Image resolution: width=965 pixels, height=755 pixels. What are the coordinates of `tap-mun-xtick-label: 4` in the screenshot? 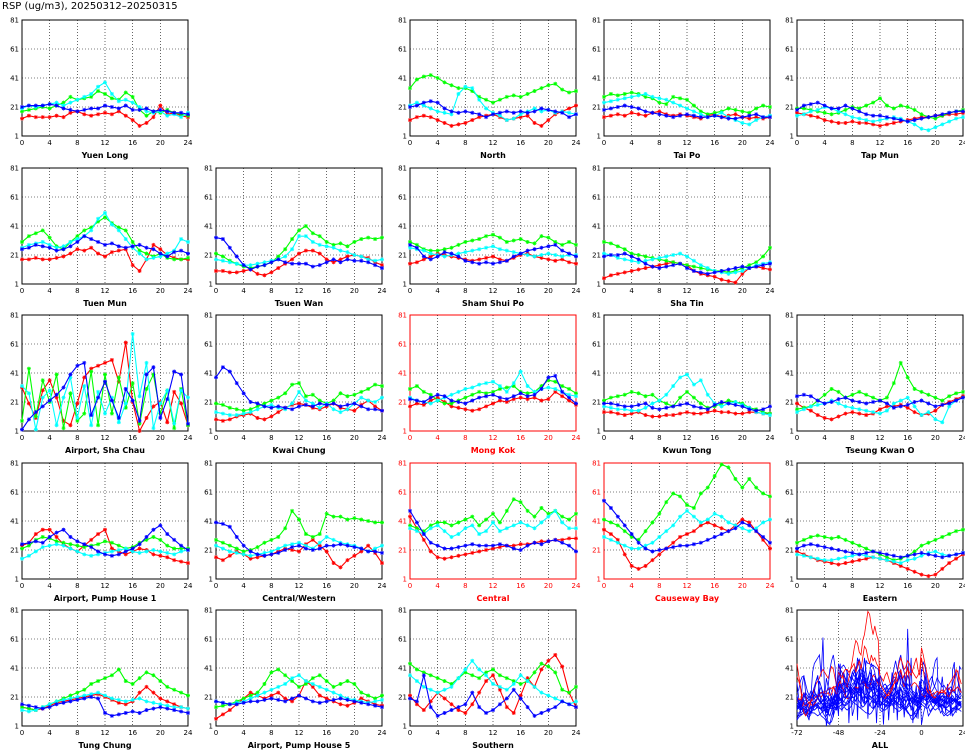 It's located at (824, 143).